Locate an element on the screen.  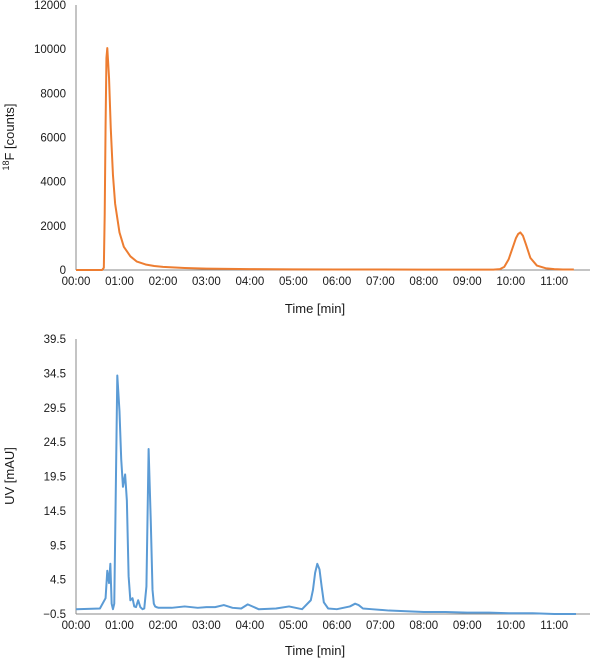
y-tick-label: 8000 is located at coordinates (53, 94).